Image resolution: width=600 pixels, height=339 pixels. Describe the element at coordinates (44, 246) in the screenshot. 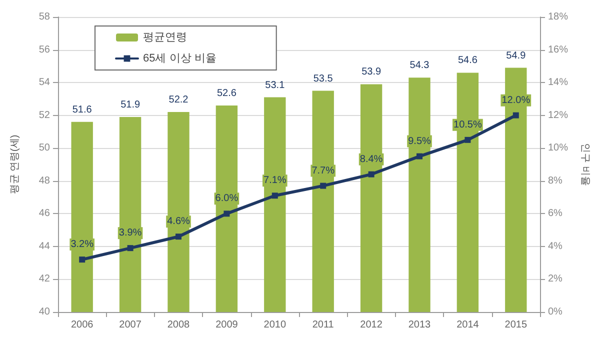

I see `y-tick-label: 44` at that location.